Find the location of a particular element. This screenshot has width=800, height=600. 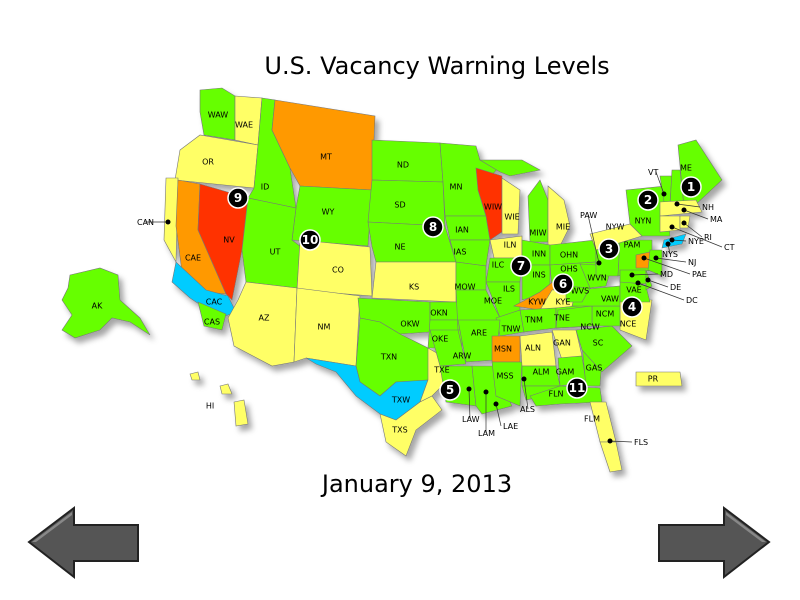

region-miu is located at coordinates (509, 168).